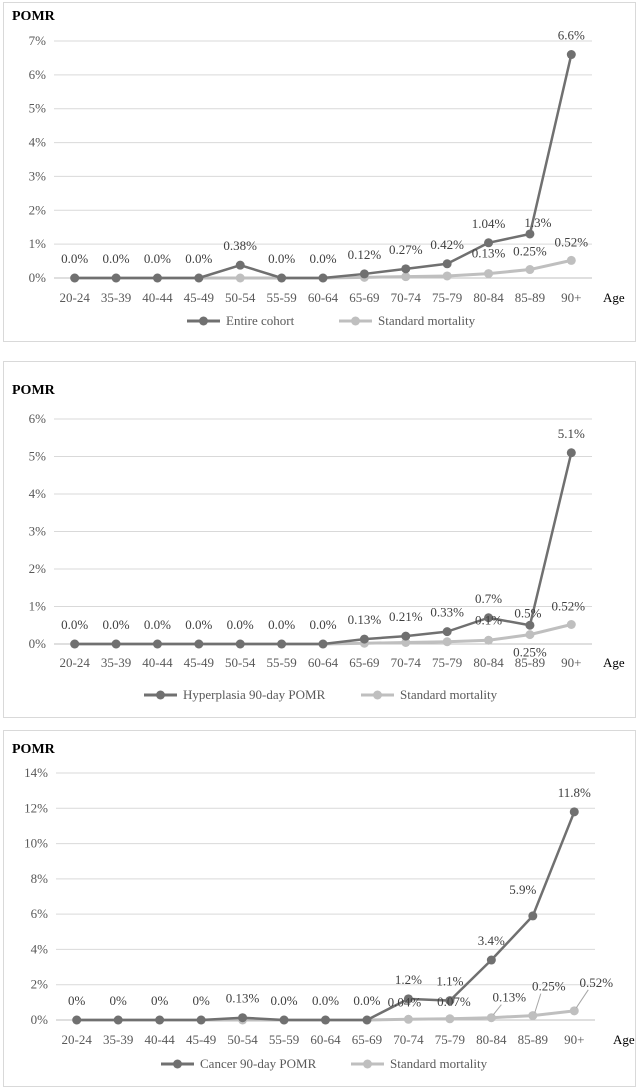 The height and width of the screenshot is (1090, 641). Describe the element at coordinates (38, 74) in the screenshot. I see `y-tick-label: 6%` at that location.